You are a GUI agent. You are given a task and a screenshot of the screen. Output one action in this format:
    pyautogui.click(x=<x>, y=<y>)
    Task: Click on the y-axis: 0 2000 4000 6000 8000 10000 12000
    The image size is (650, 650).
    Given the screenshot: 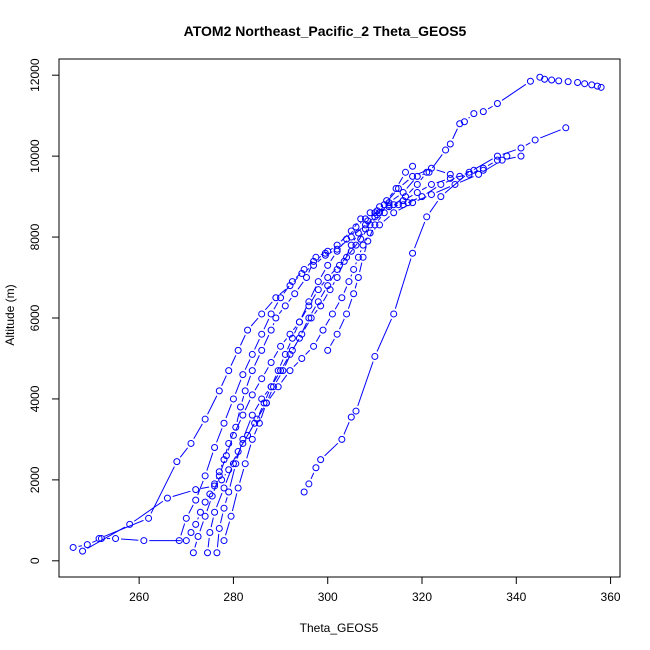 What is the action you would take?
    pyautogui.click(x=44, y=311)
    